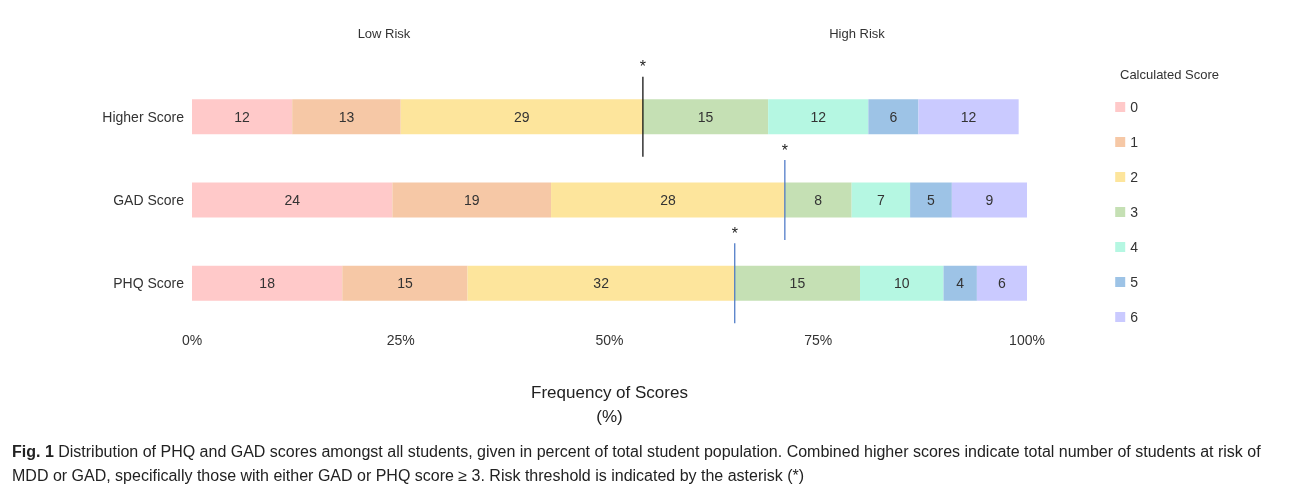 This screenshot has width=1293, height=502. Describe the element at coordinates (1134, 317) in the screenshot. I see `legend-label: 6` at that location.